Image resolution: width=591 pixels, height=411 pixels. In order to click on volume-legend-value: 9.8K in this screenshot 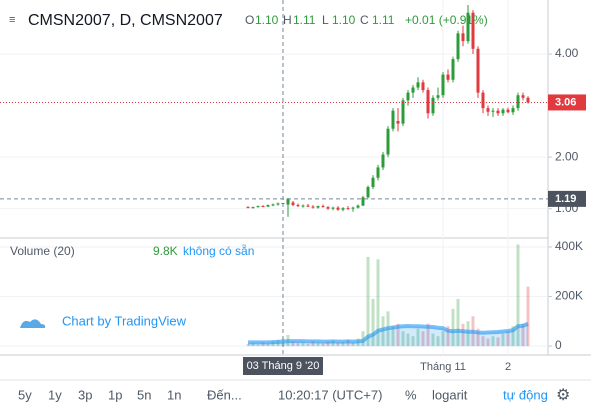, I will do `click(165, 251)`.